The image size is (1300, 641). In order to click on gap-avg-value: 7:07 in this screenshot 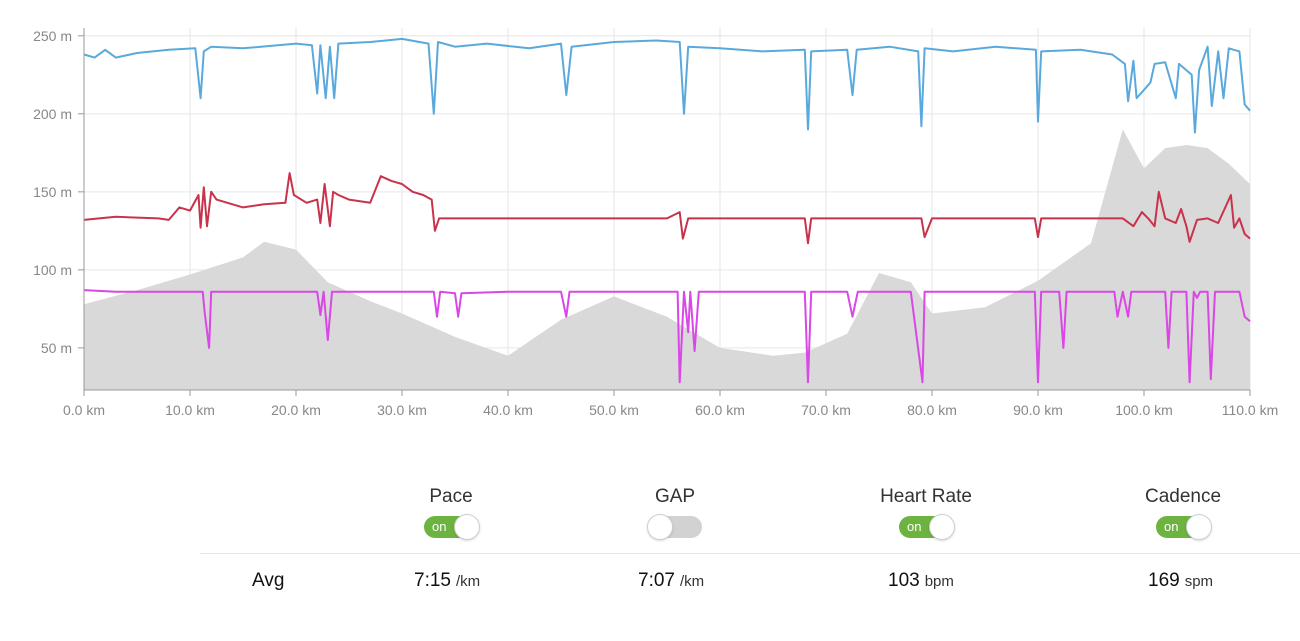, I will do `click(656, 580)`.